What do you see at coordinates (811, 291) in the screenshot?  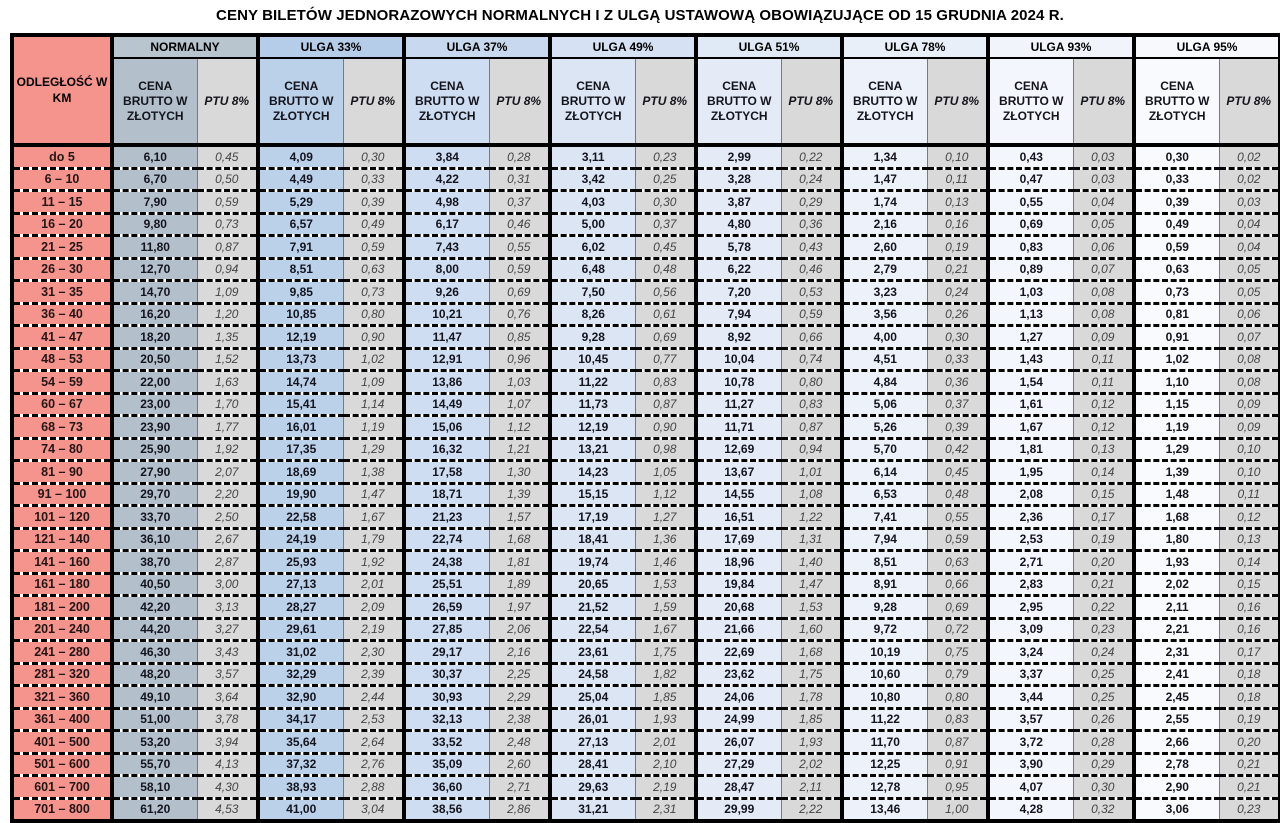 I see `ptu-cell: 0,53` at bounding box center [811, 291].